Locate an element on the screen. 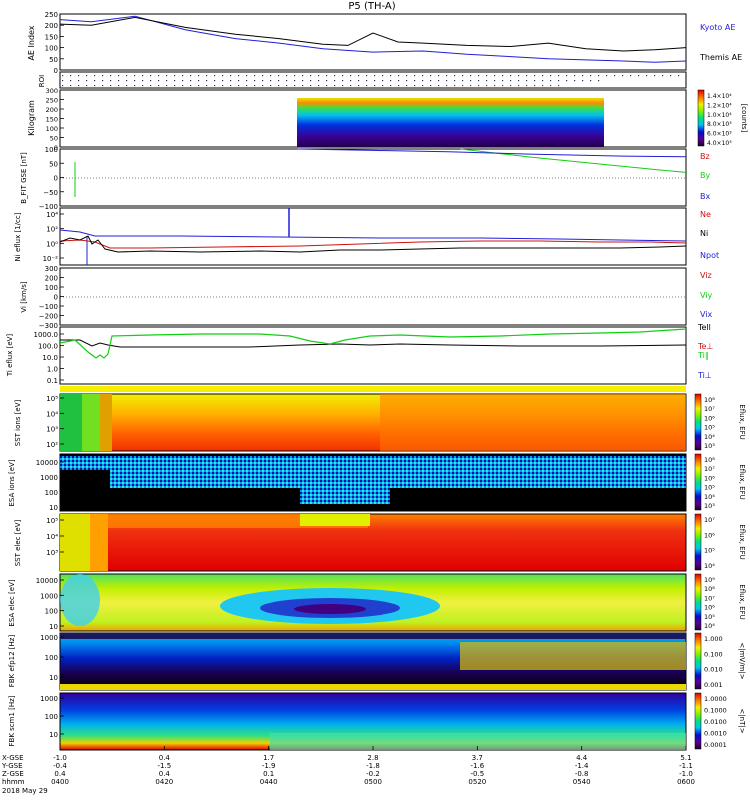  bfit-ytick-label: 50 is located at coordinates (53, 164).